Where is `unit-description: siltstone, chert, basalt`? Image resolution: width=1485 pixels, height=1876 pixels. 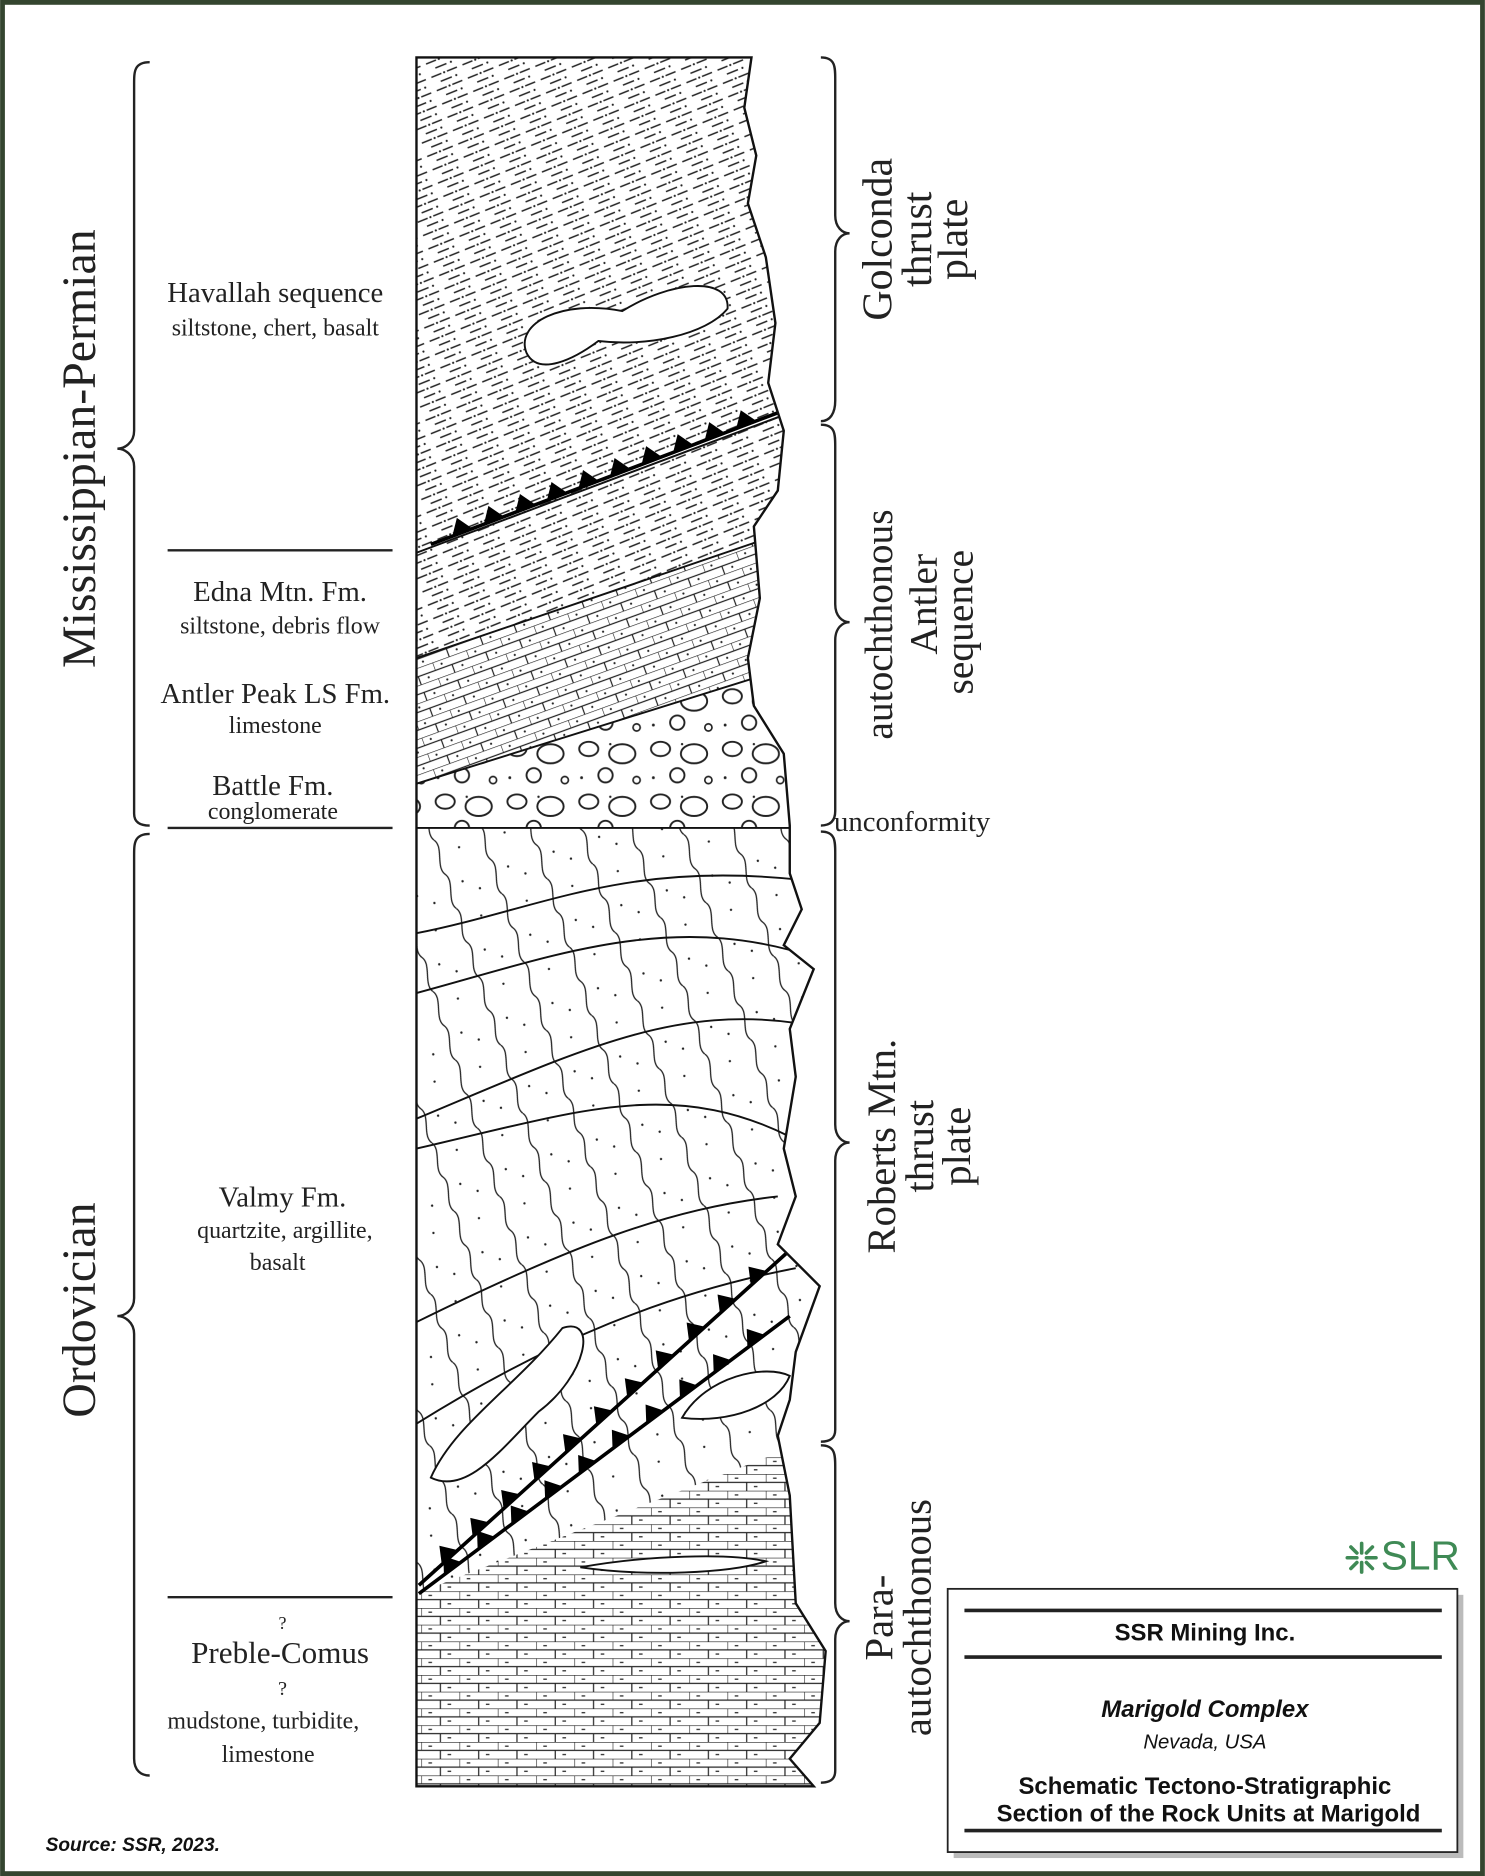
unit-description: siltstone, chert, basalt is located at coordinates (275, 329).